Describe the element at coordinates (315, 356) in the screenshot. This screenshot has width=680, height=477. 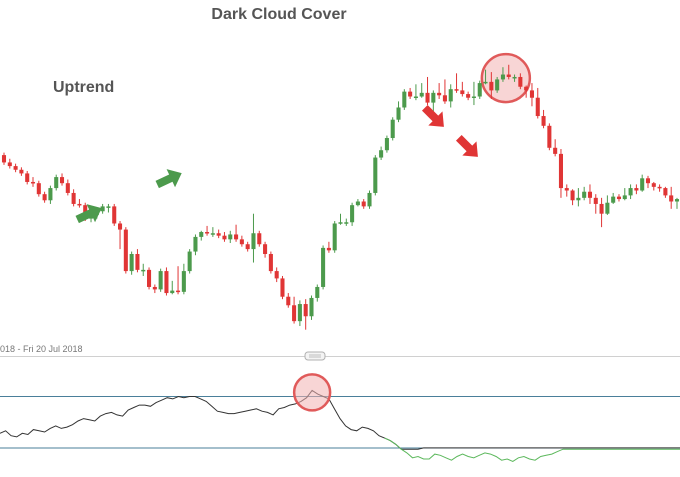
I see `panel-resize-handle` at that location.